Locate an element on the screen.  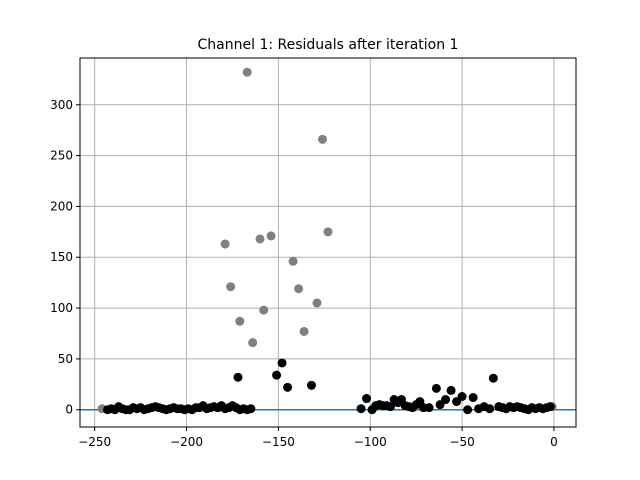
y-tick-label: 100 is located at coordinates (61, 308).